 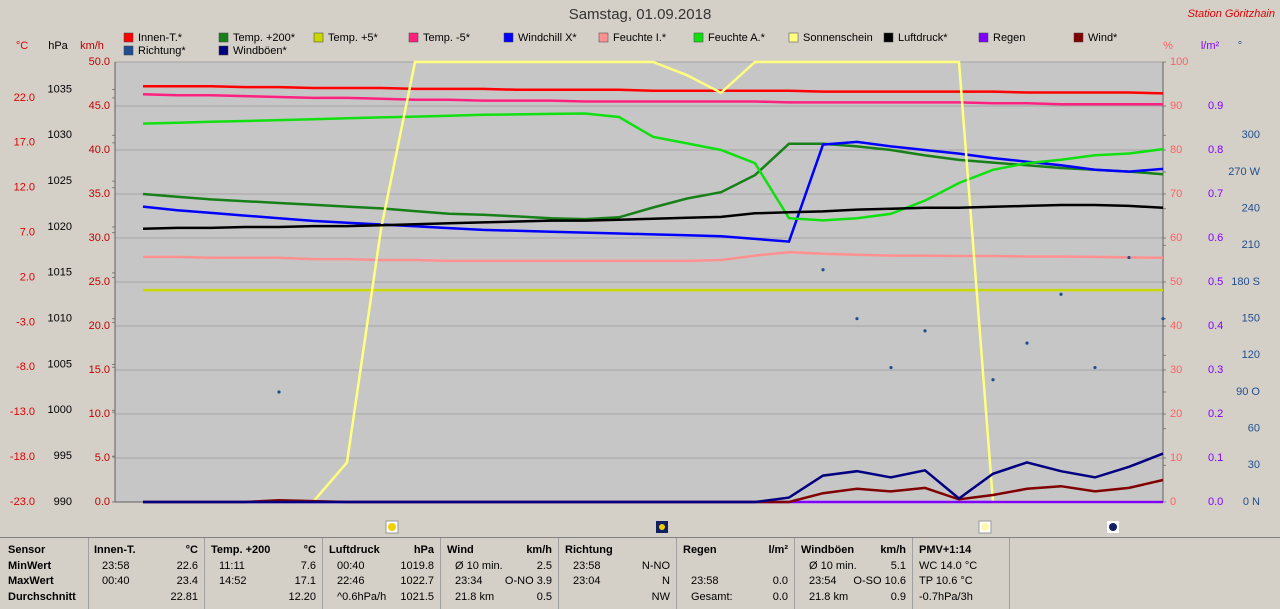 I want to click on cell-value: 1019.8, so click(x=417, y=566).